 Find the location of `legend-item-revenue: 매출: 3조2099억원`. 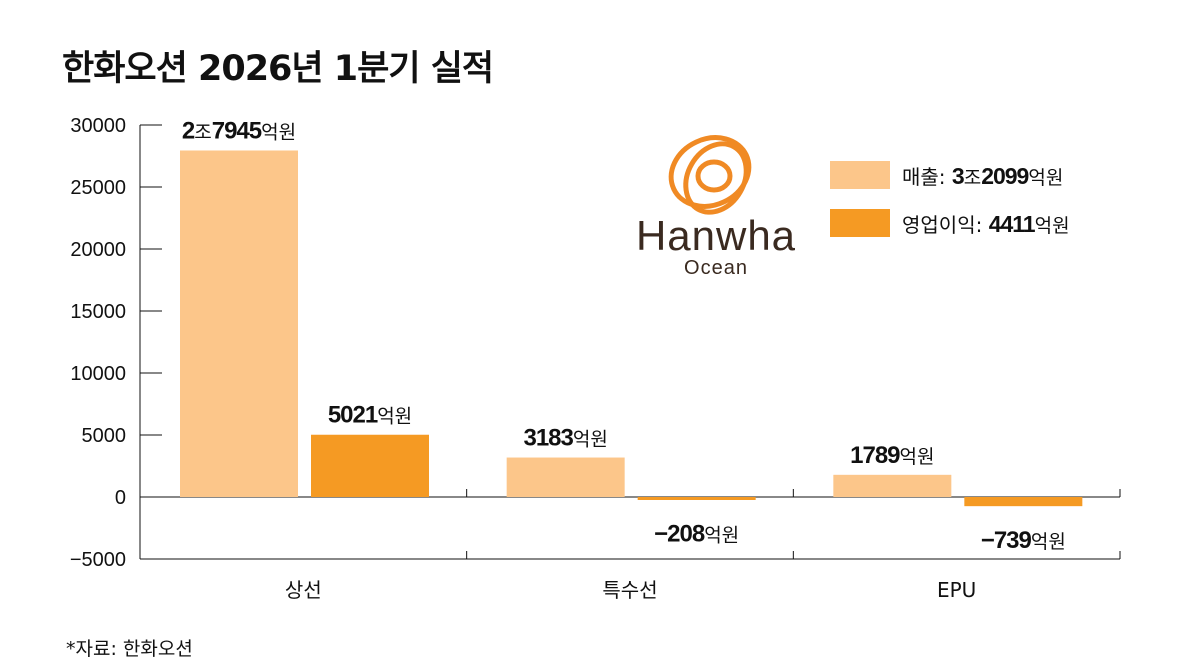

legend-item-revenue: 매출: 3조2099억원 is located at coordinates (950, 175).